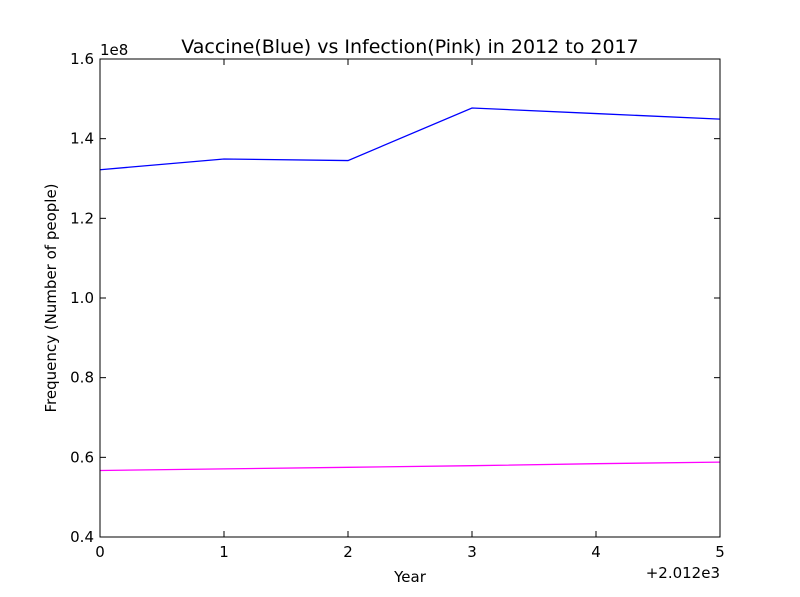 This screenshot has height=597, width=800. What do you see at coordinates (410, 577) in the screenshot?
I see `x-axis-label: Year` at bounding box center [410, 577].